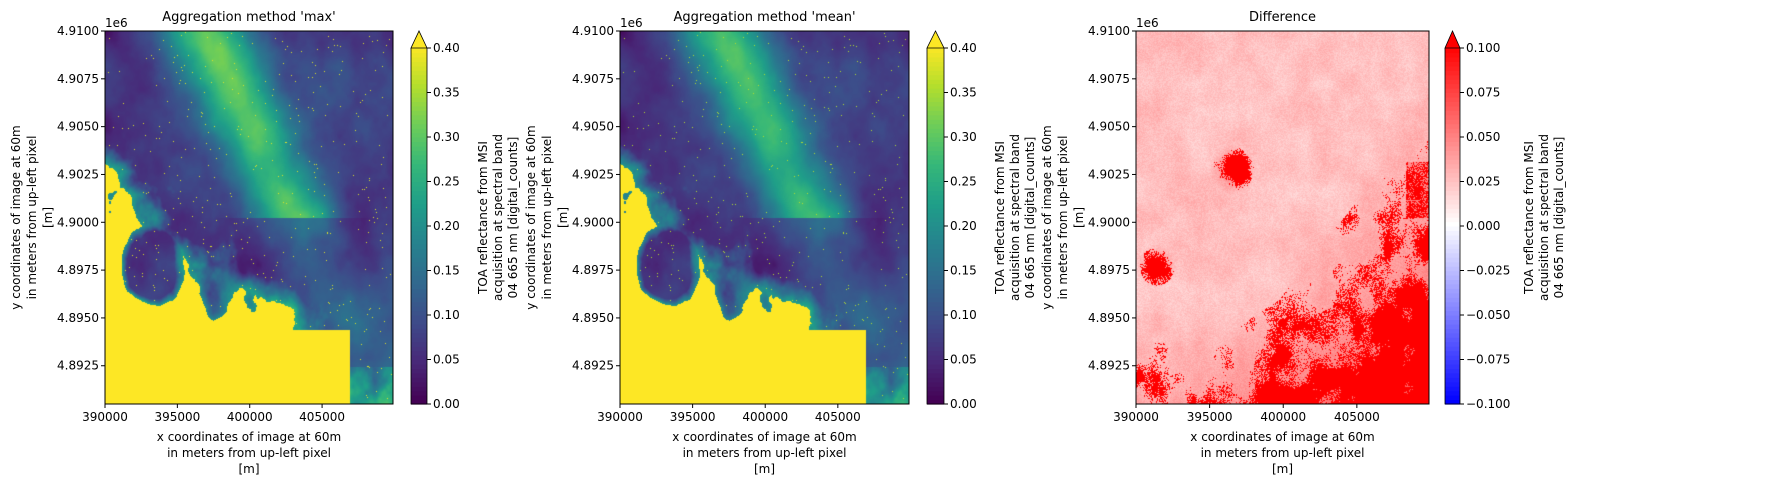 The height and width of the screenshot is (490, 1789). I want to click on y-axis-label: y coordinates of image at 60m, so click(16, 217).